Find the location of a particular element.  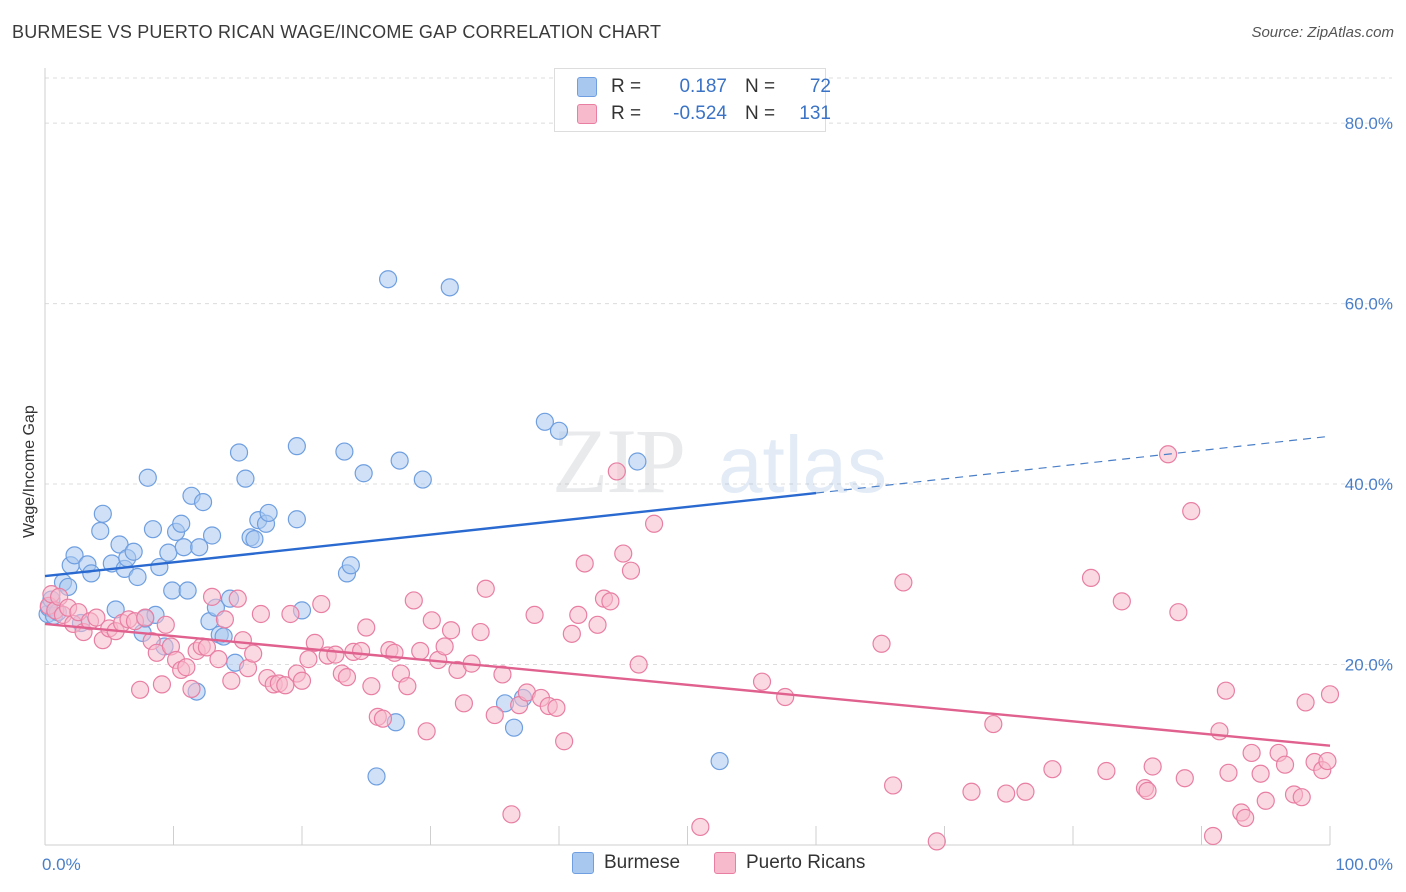

y-tick-labels: 20.0% 40.0% 60.0% 80.0% is located at coordinates (1369, 394).